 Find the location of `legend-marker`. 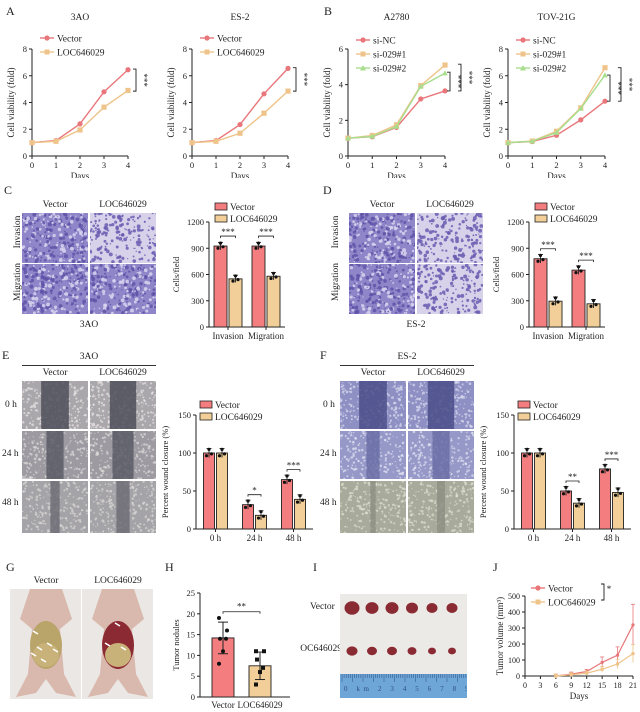

legend-marker is located at coordinates (207, 38).